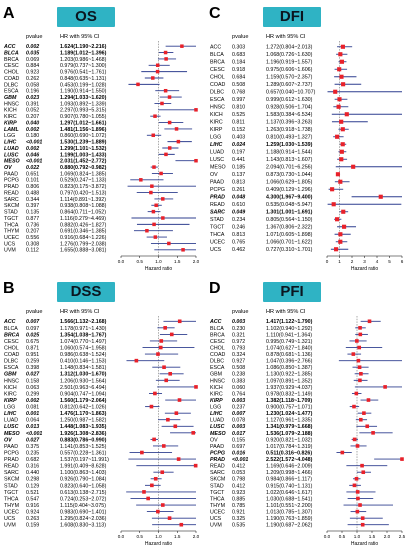  I want to click on pvalue-cell: 0.196, so click(32, 92).